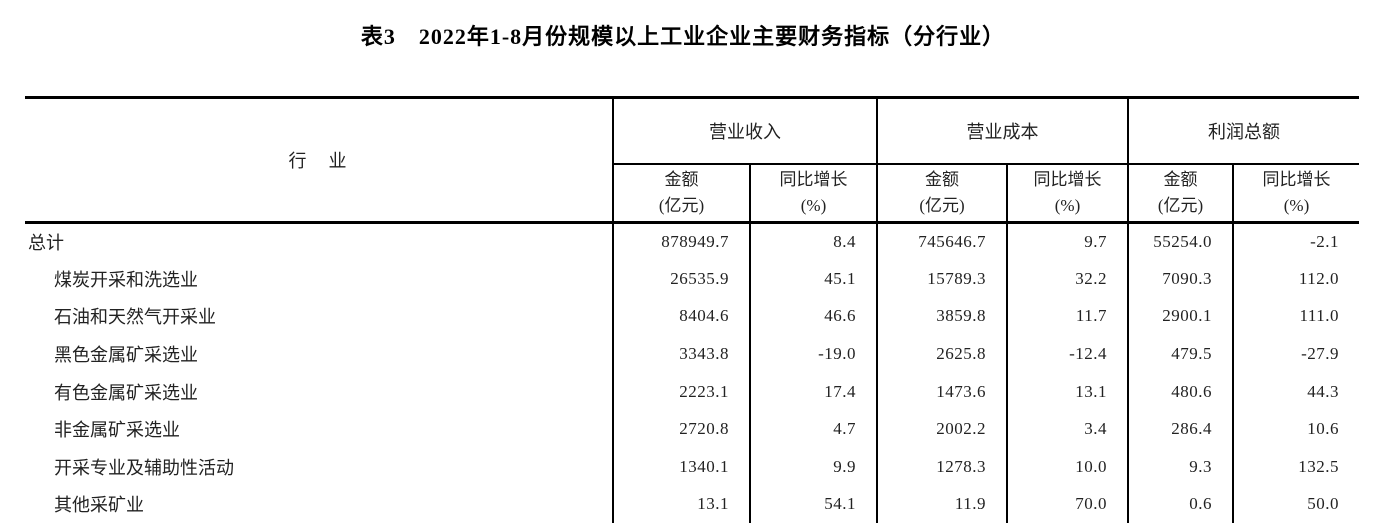 The height and width of the screenshot is (523, 1390). Describe the element at coordinates (126, 355) in the screenshot. I see `industry-cell: 黑色金属矿采选业` at that location.